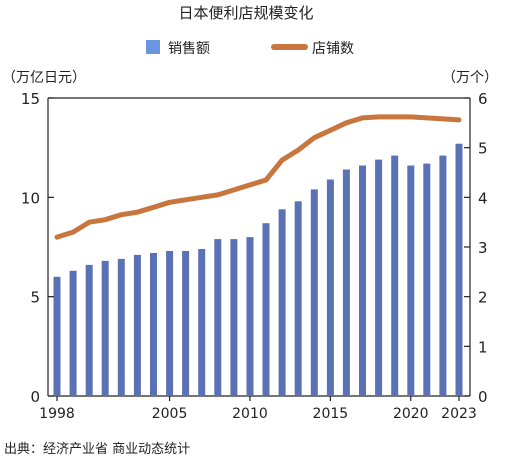  I want to click on x-tick-label: 2020, so click(411, 414).